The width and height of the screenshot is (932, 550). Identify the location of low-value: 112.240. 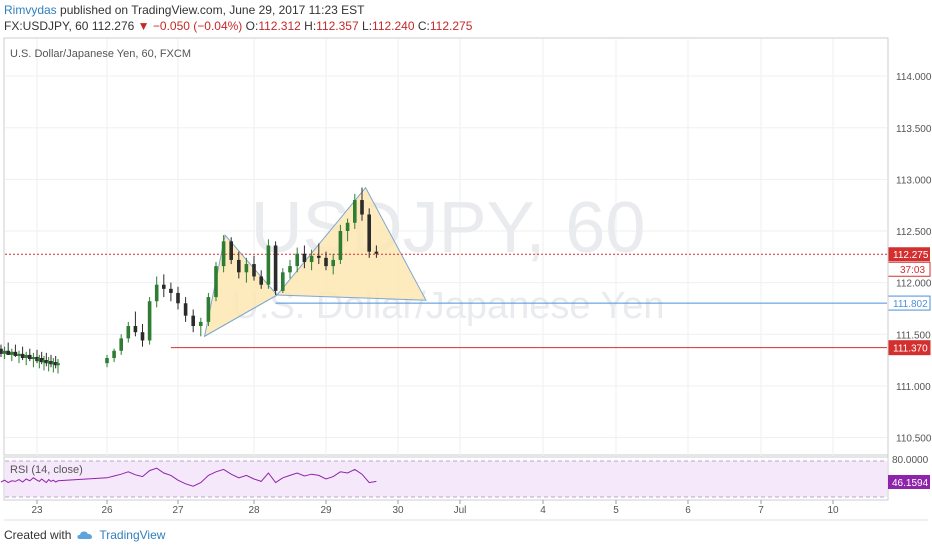
(393, 26).